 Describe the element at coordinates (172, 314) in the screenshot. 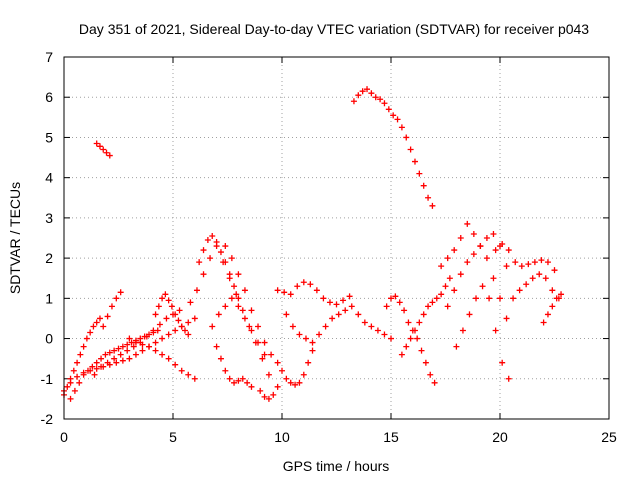

I see `series-arc-h` at that location.